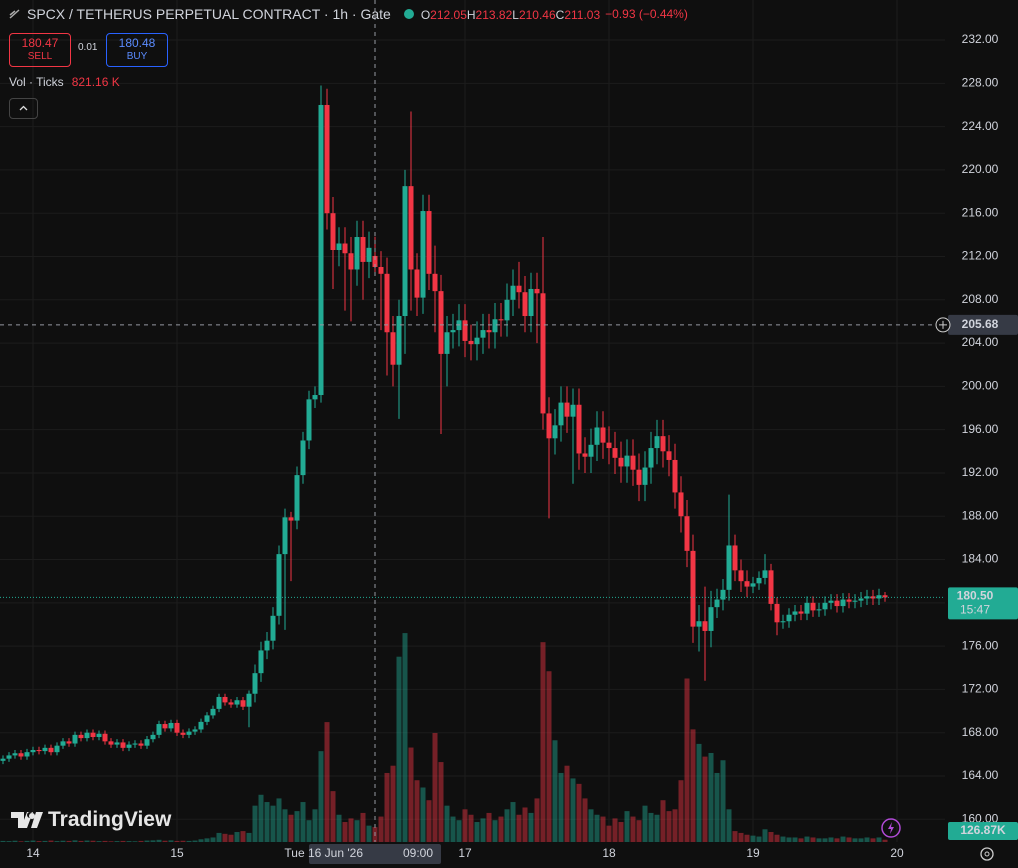  What do you see at coordinates (465, 853) in the screenshot?
I see `x-tick-label: 17` at bounding box center [465, 853].